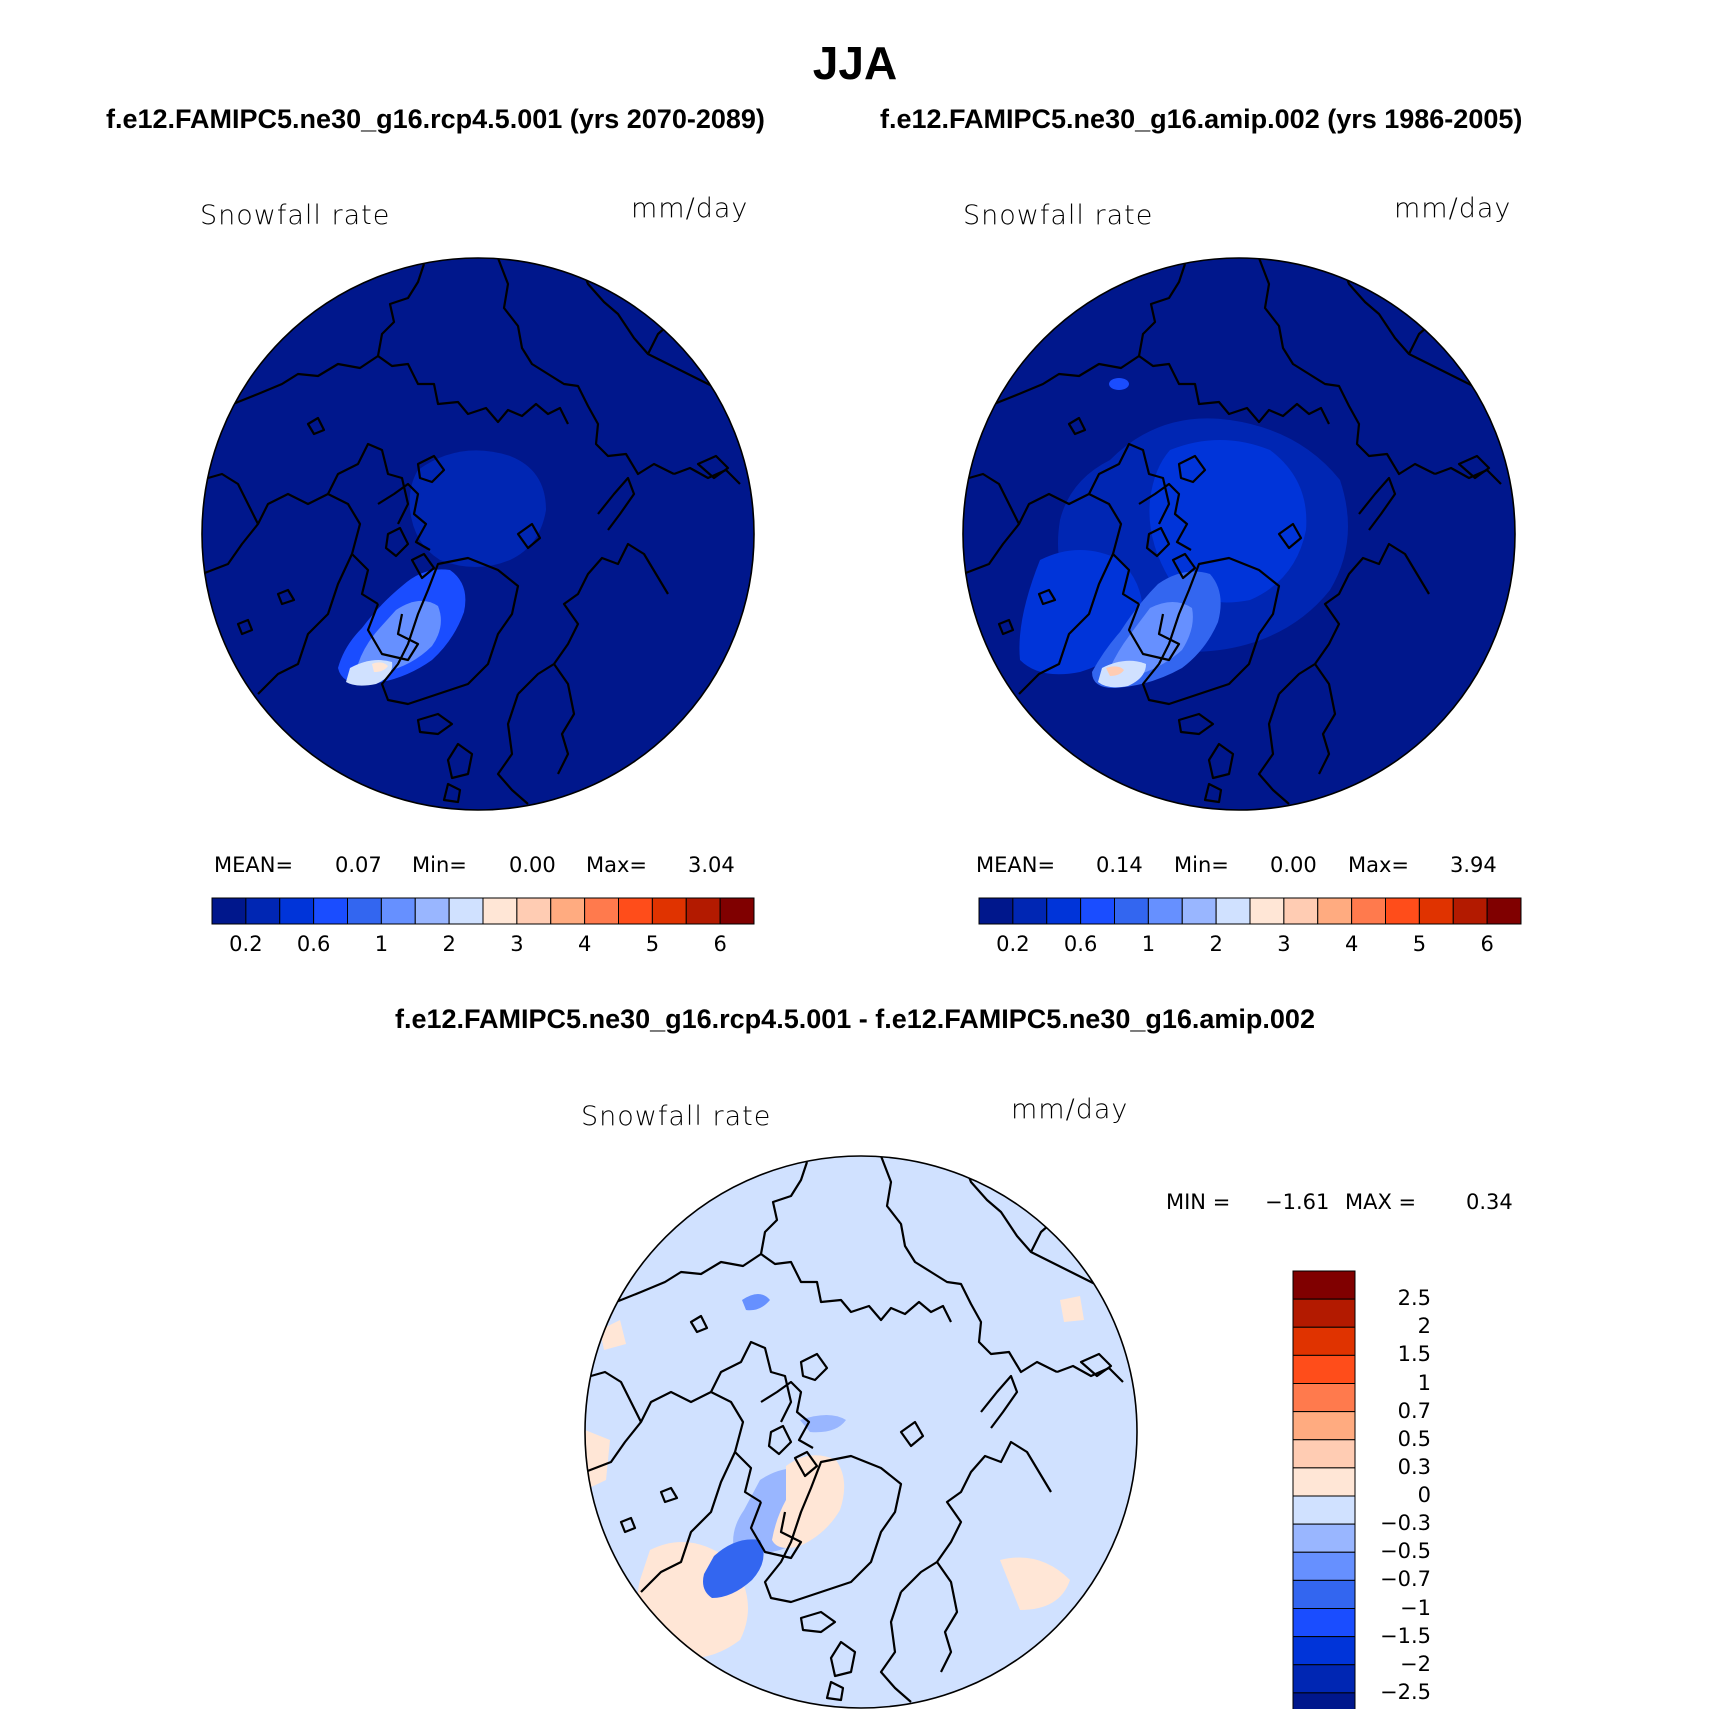 The image size is (1710, 1709). I want to click on panel-2-colorbar-tick-label: 4, so click(1351, 944).